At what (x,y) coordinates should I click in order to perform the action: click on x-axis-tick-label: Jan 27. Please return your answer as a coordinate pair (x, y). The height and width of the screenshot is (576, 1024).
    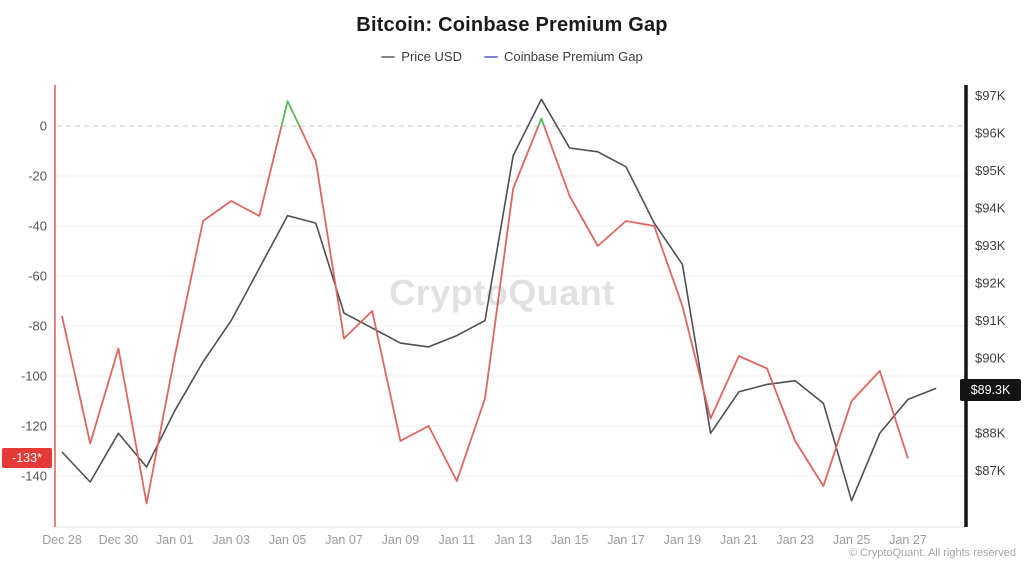
    Looking at the image, I should click on (908, 540).